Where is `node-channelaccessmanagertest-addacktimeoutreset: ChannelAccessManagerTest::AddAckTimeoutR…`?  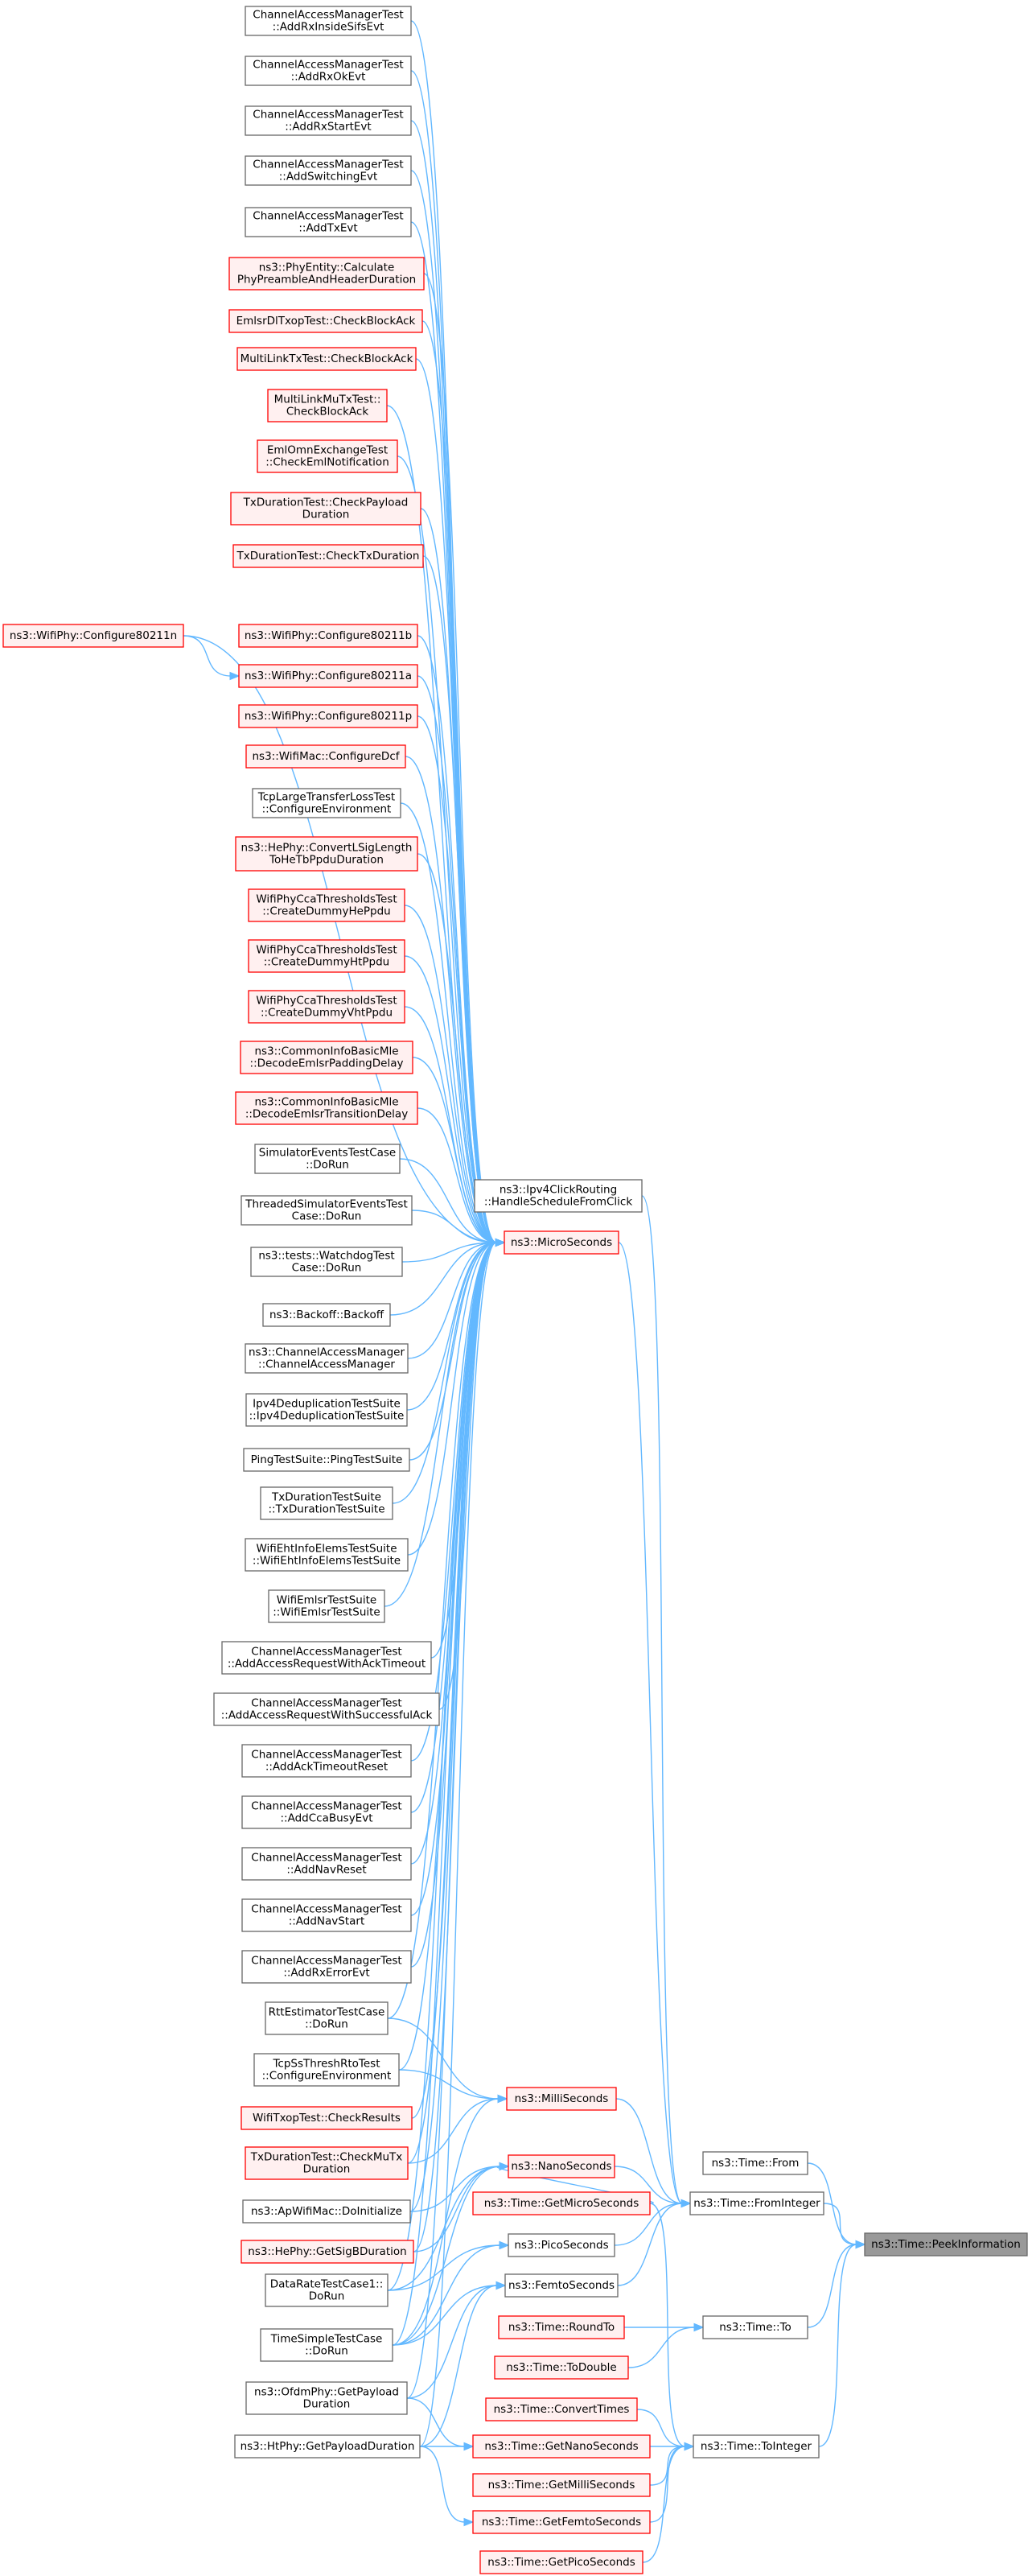 node-channelaccessmanagertest-addacktimeoutreset: ChannelAccessManagerTest::AddAckTimeoutR… is located at coordinates (326, 1761).